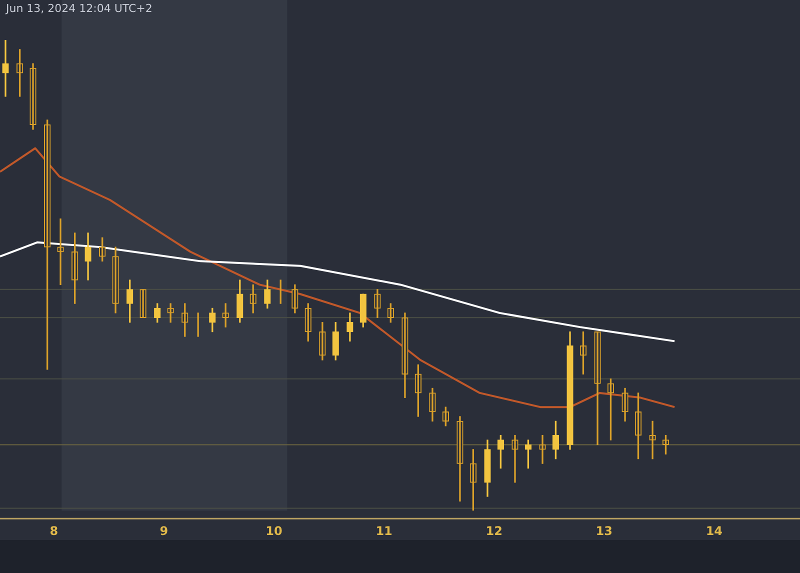  I want to click on x-tick-label: 8, so click(54, 531).